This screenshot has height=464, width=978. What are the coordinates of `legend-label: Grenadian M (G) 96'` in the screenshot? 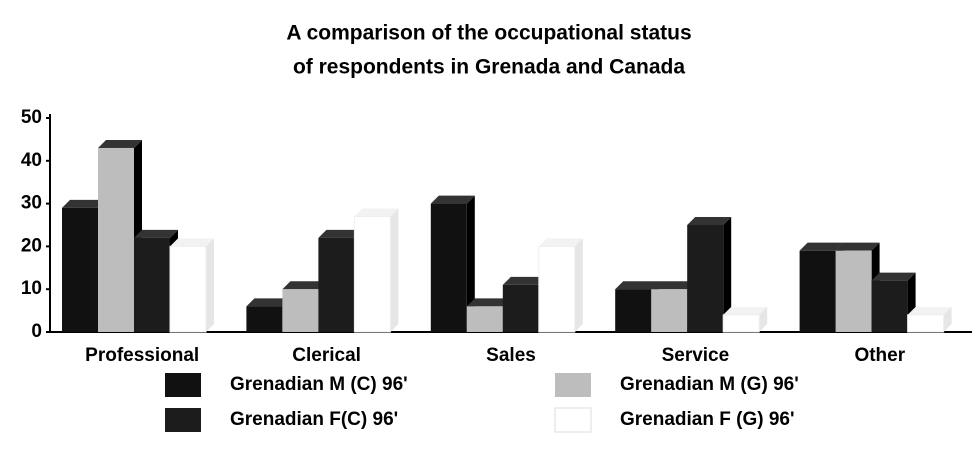 It's located at (709, 384).